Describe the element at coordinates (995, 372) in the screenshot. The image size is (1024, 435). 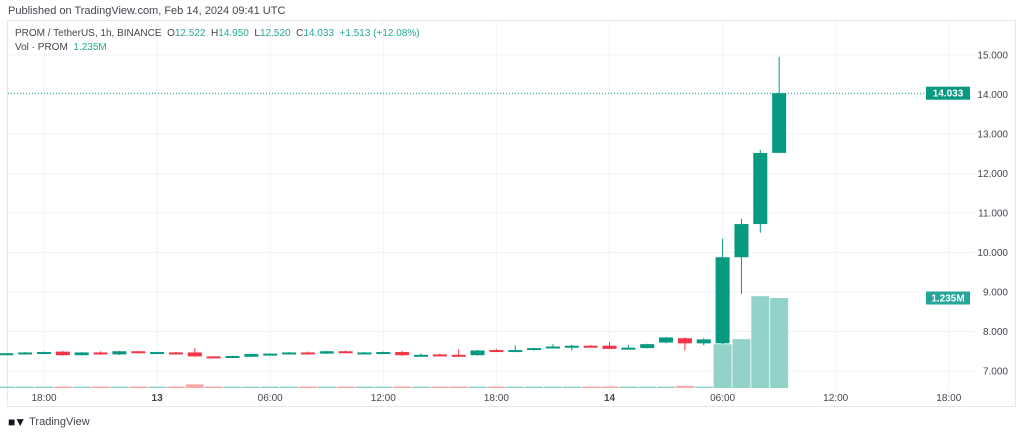
I see `price-tick-label: 7.000` at that location.